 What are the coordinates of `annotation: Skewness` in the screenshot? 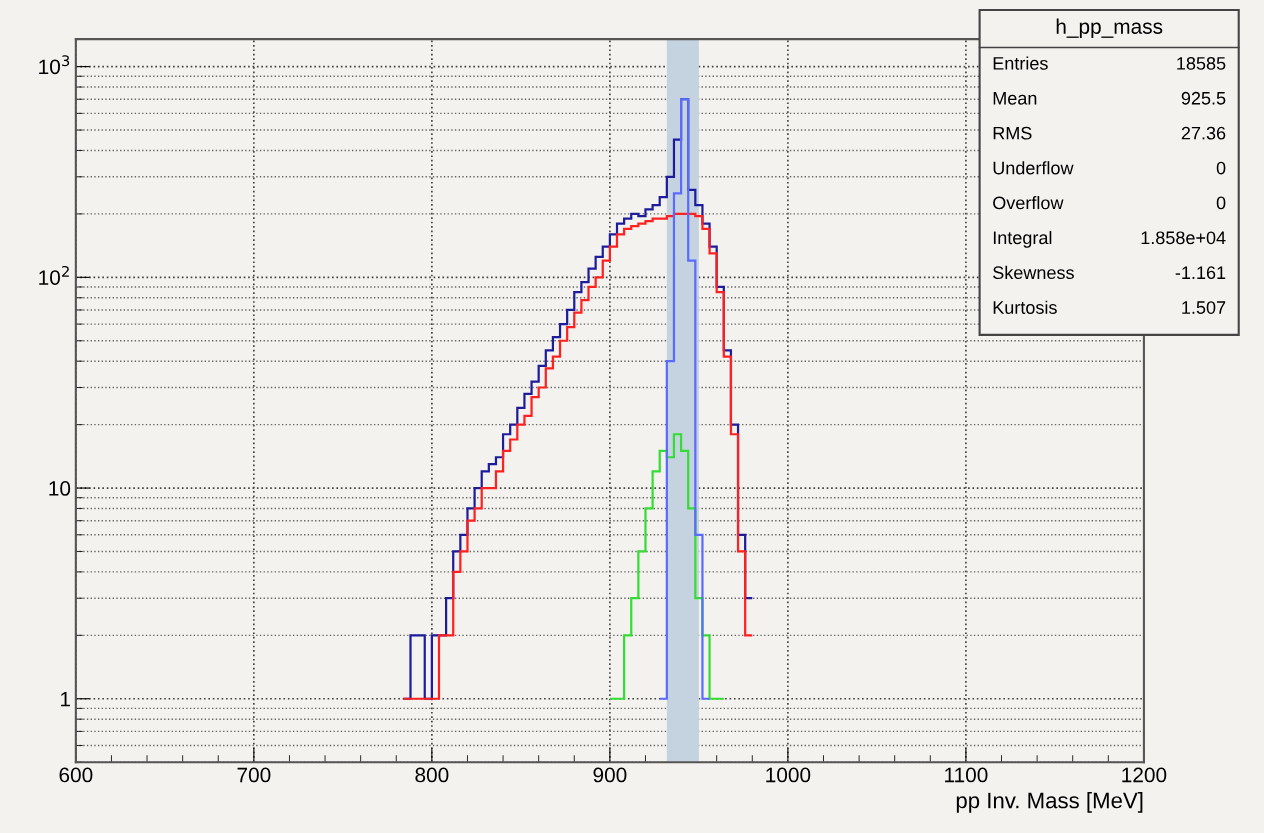 It's located at (1033, 272).